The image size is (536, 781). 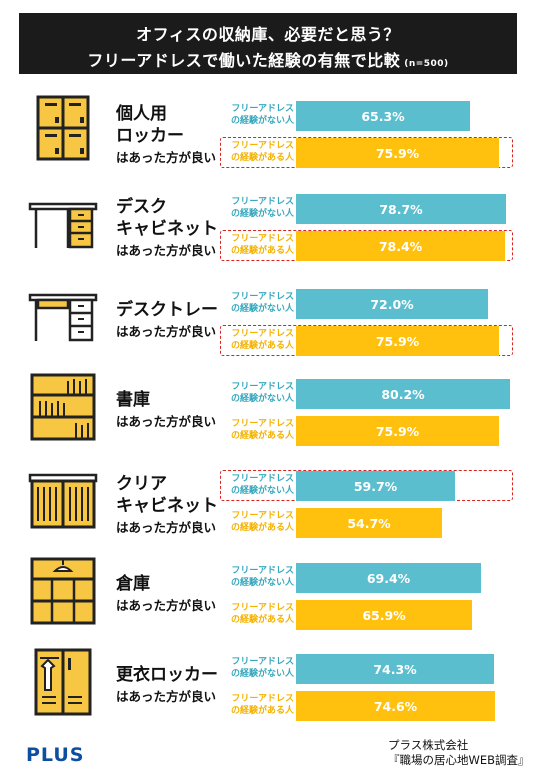 I want to click on bar-row: フリーアドレス の経験がない人 80.2%, so click(x=367, y=395).